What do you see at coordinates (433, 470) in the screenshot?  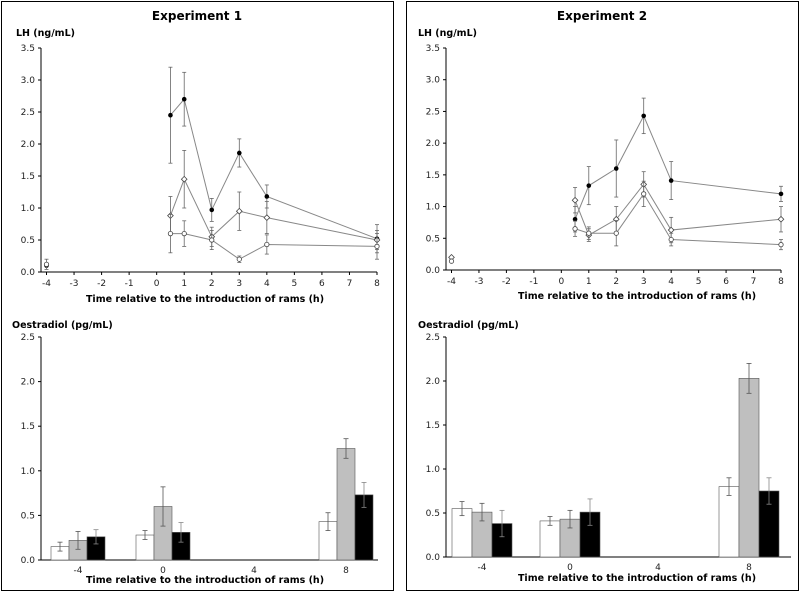 I see `e2-ytick-label-2: 1.0` at bounding box center [433, 470].